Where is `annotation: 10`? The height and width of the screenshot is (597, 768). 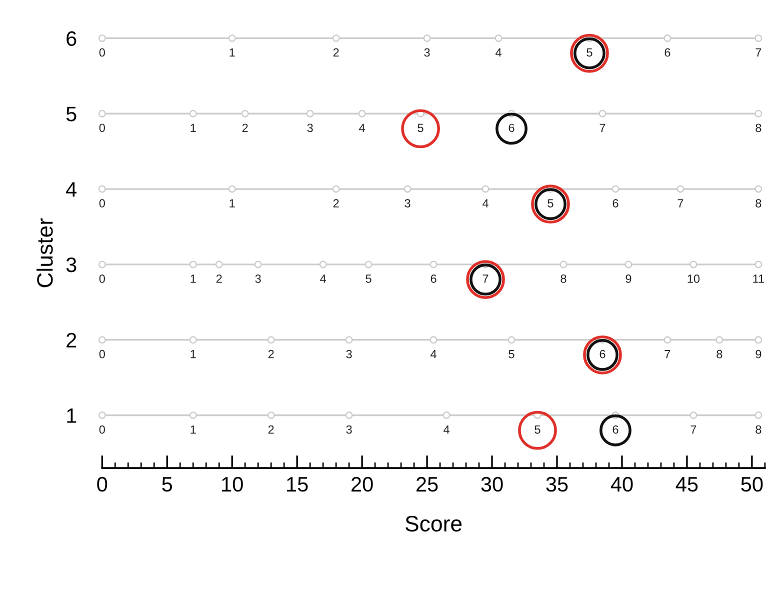
annotation: 10 is located at coordinates (694, 278).